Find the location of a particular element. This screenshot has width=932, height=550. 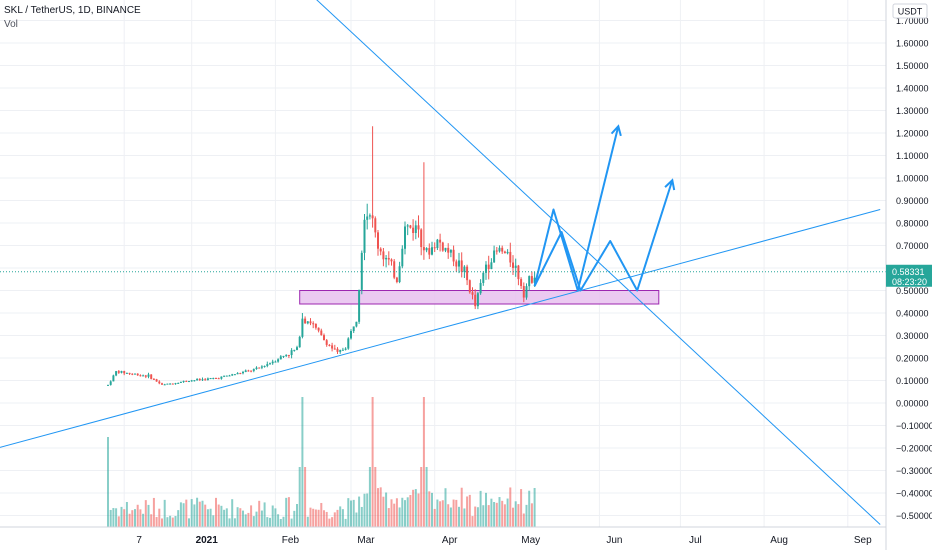

symbol-title: SKL / TetherUS, 1D, BINANCE is located at coordinates (72, 10).